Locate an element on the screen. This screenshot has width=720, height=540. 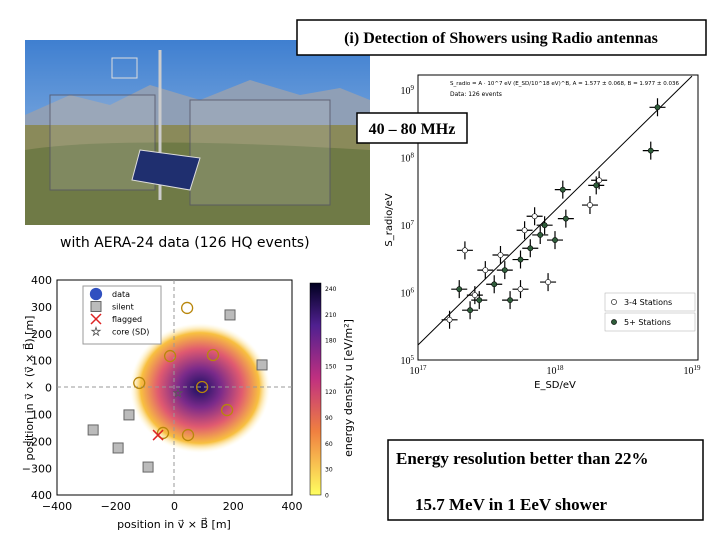
y-tick-label: 100 is located at coordinates (41, 415).